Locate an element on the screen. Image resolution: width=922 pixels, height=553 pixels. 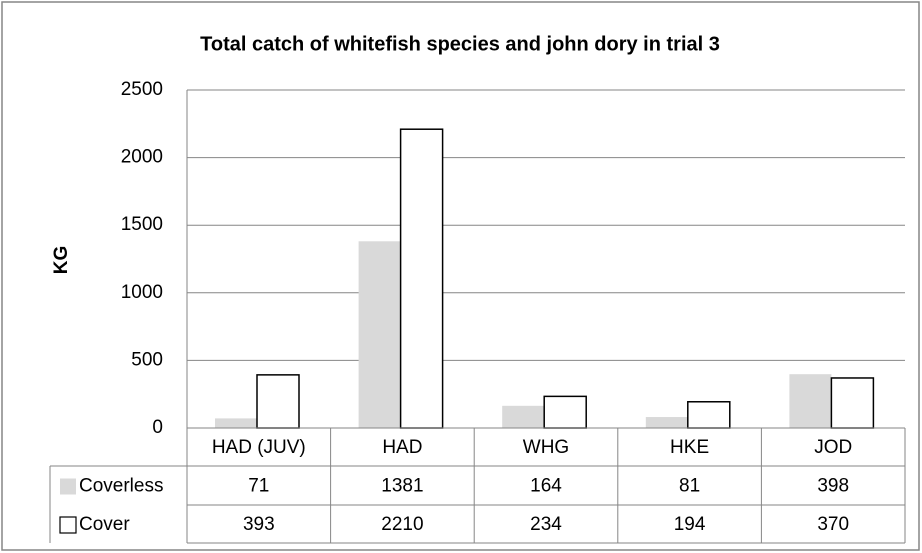
y-tick-label: 500 is located at coordinates (147, 359).